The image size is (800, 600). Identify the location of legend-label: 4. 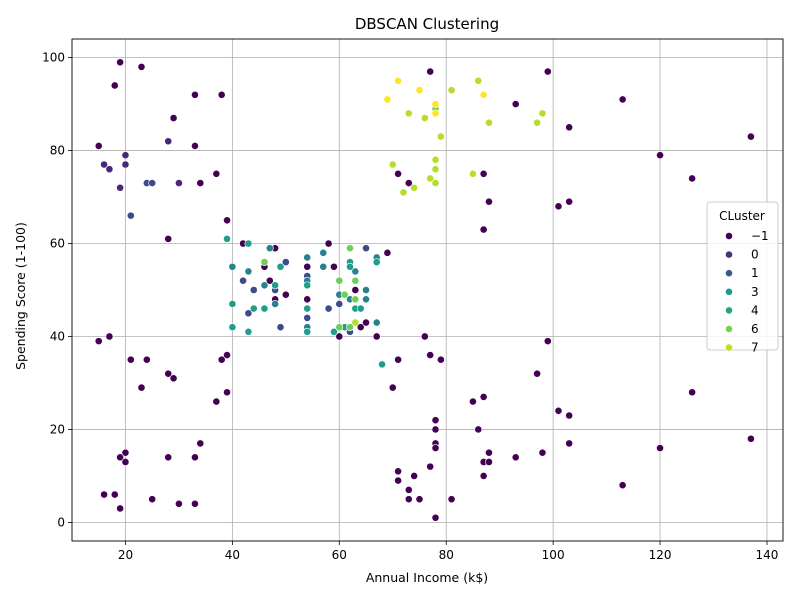
(755, 310).